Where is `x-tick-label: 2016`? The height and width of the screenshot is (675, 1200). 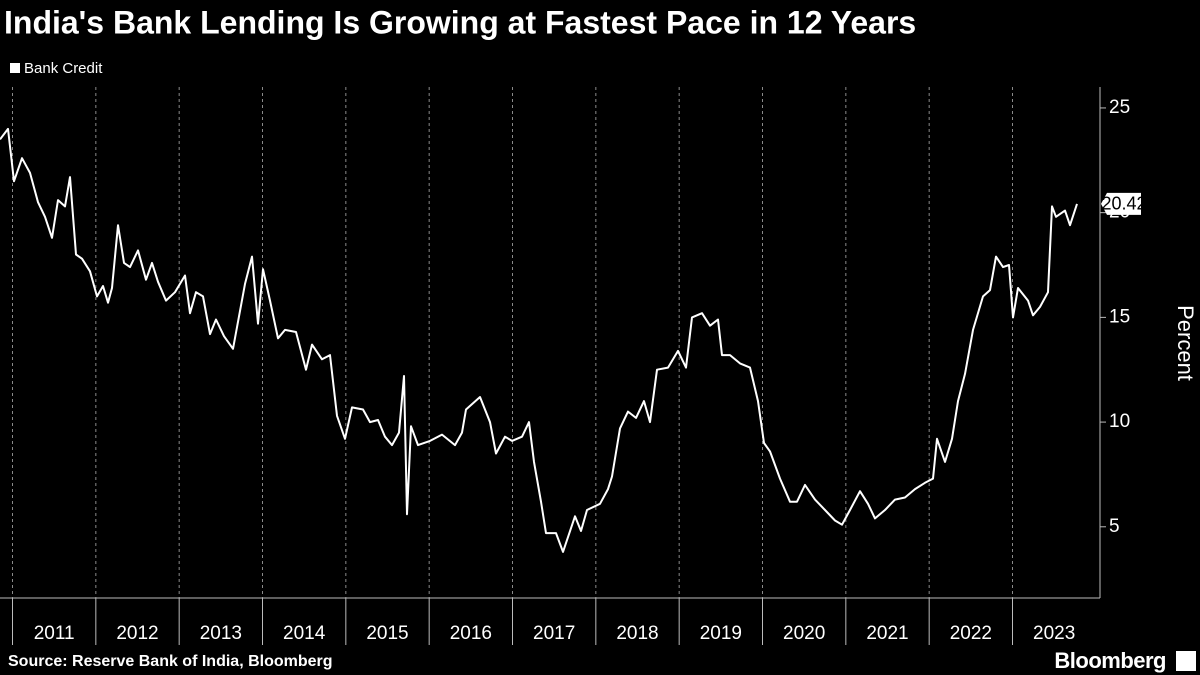 x-tick-label: 2016 is located at coordinates (471, 633).